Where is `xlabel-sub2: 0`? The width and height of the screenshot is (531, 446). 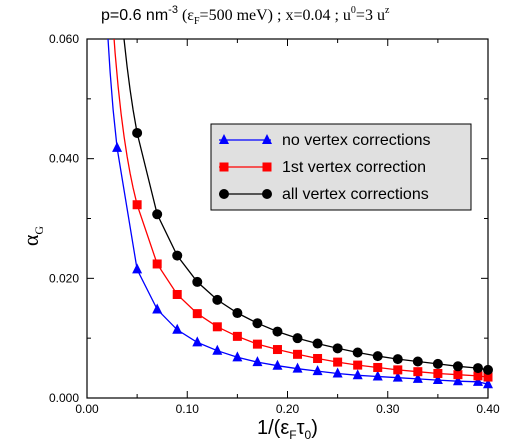
xlabel-sub2: 0 is located at coordinates (308, 435).